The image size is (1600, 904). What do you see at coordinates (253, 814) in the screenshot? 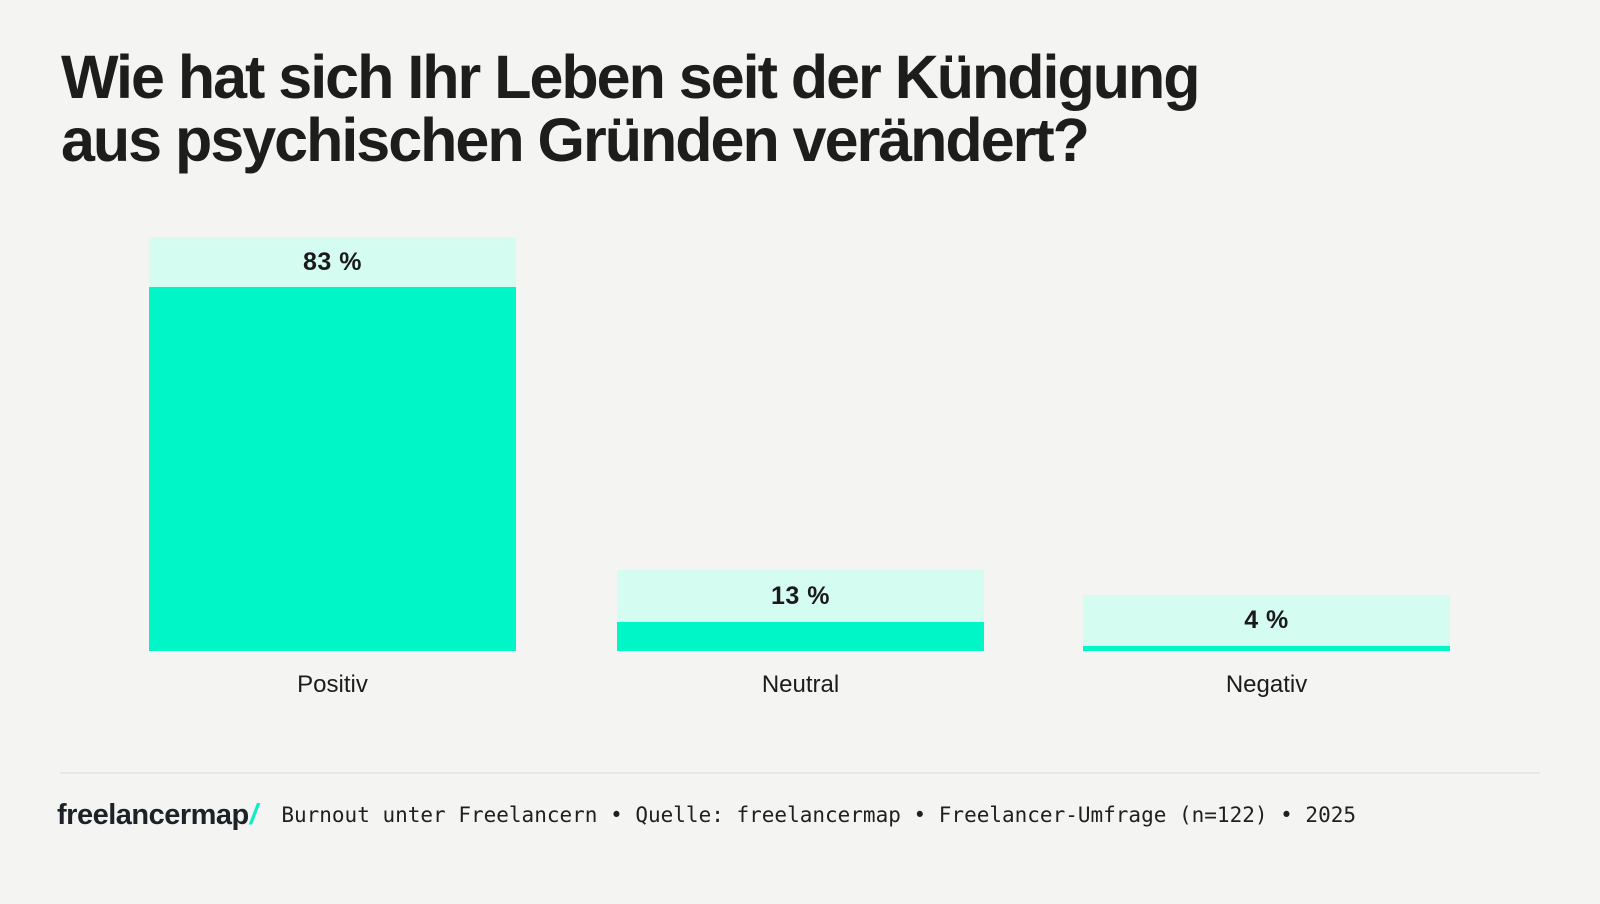
I see `logo-slash-icon: /` at bounding box center [253, 814].